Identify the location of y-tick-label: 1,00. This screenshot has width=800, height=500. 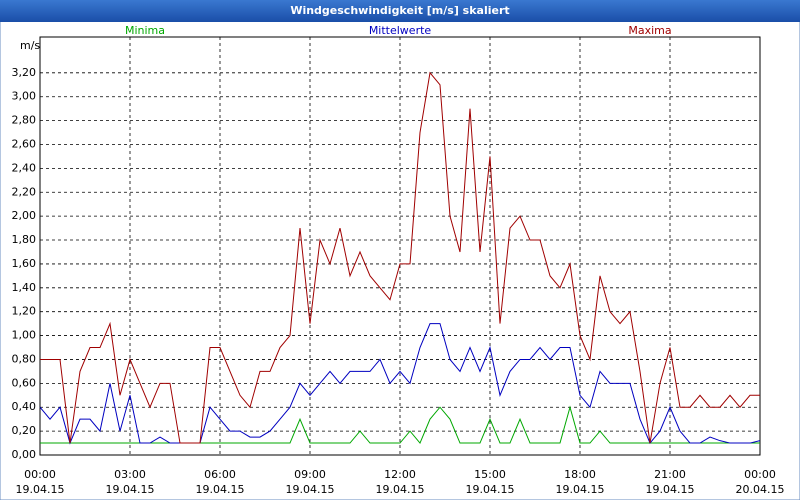
(24, 335).